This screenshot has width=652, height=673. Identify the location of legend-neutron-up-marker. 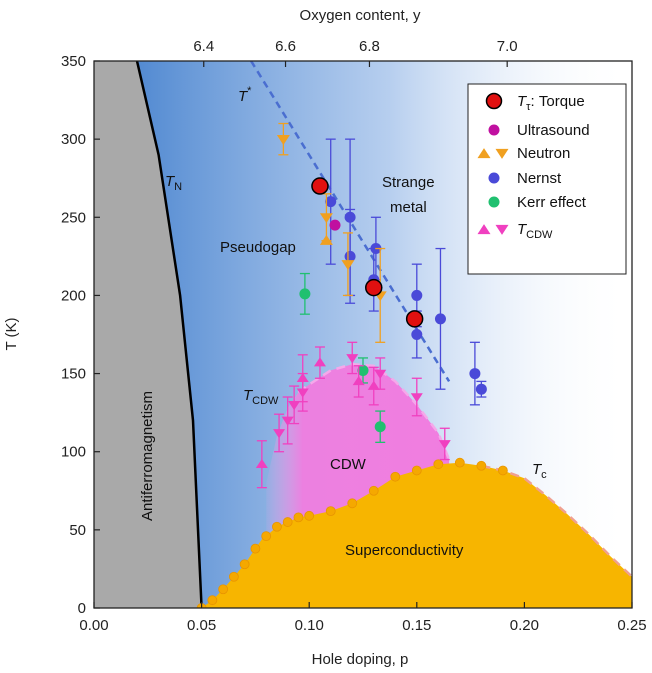
(484, 153).